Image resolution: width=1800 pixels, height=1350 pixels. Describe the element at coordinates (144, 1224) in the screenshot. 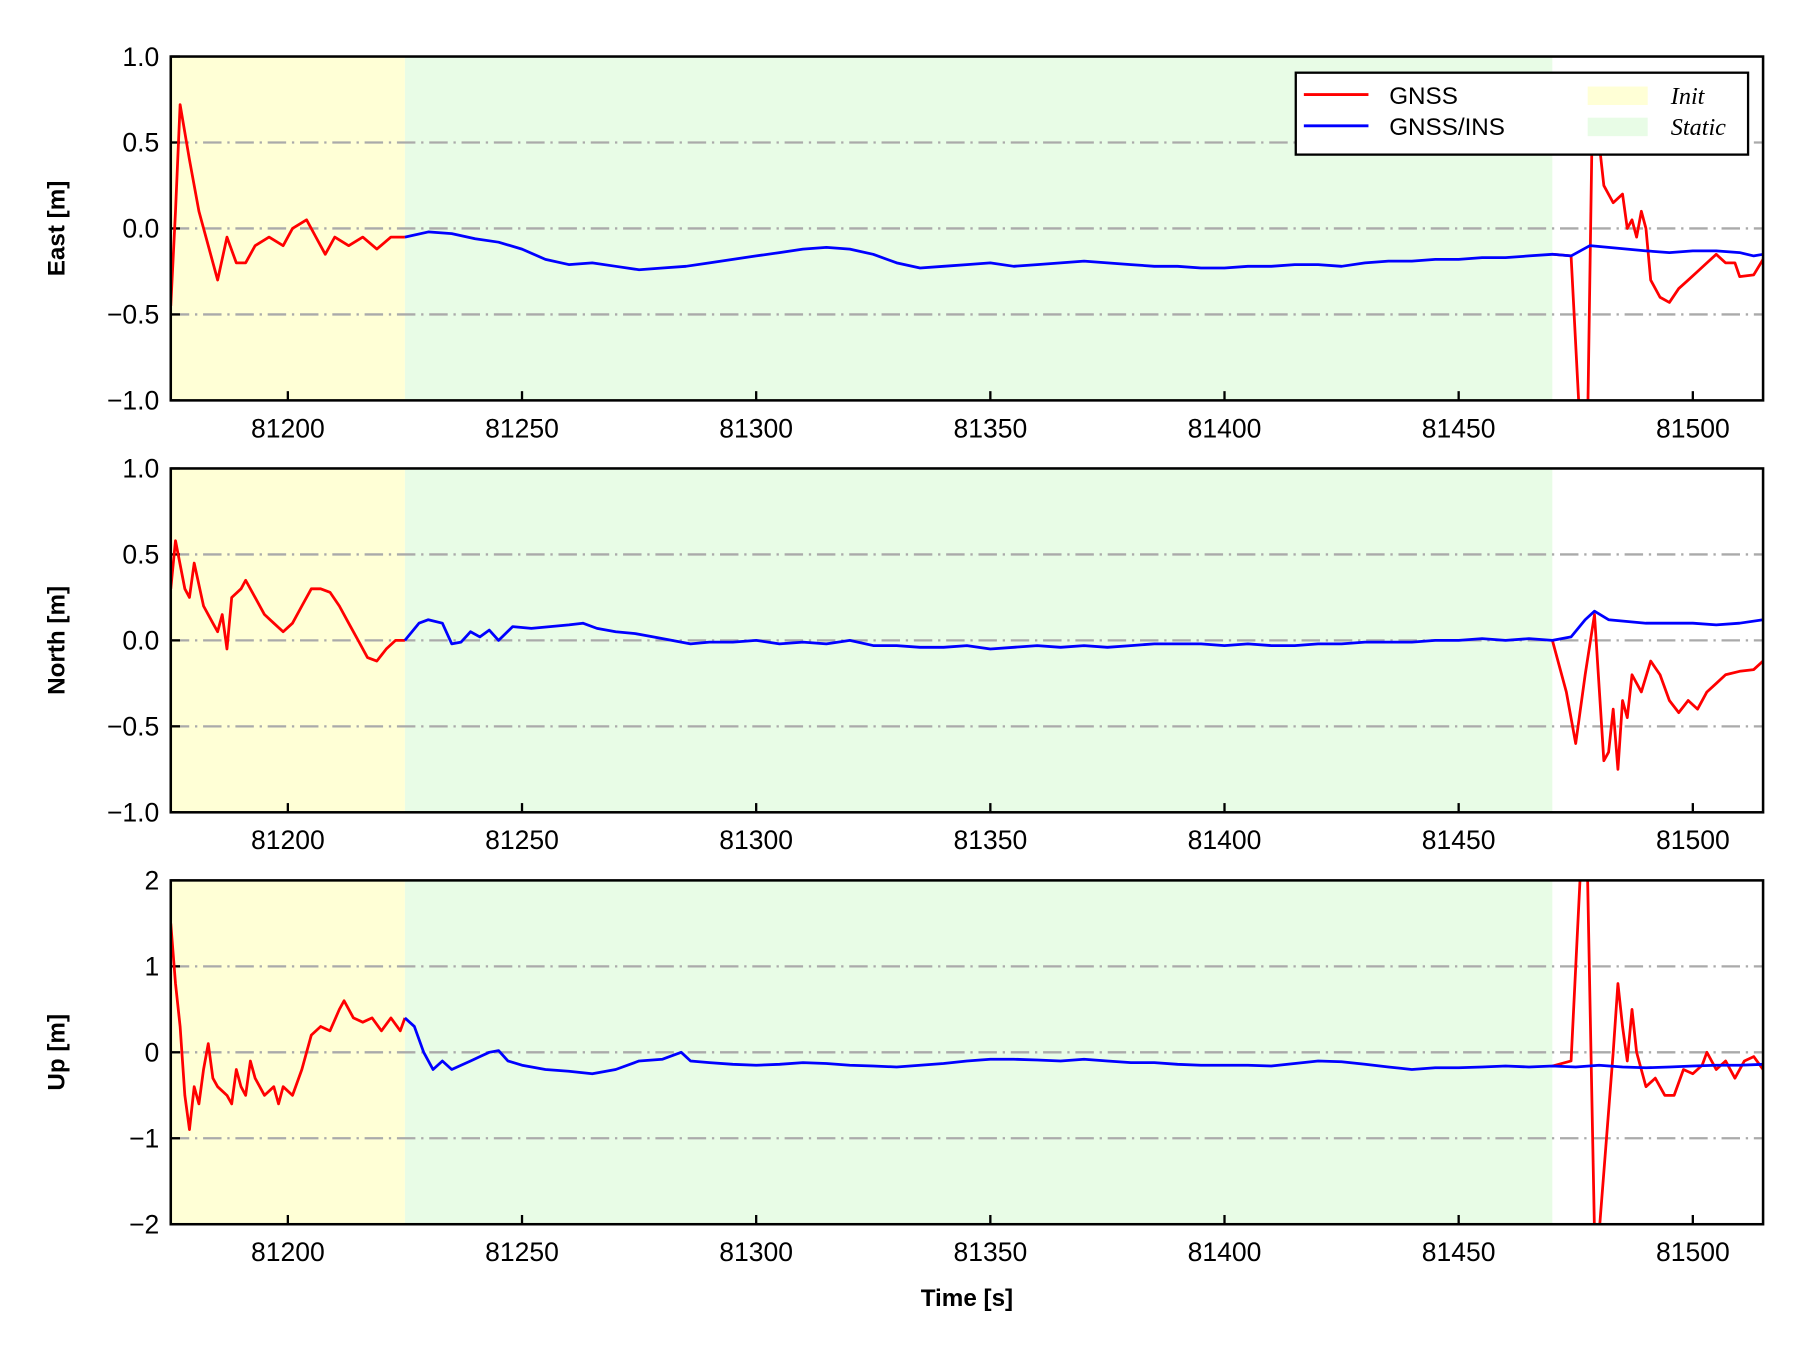

I see `y-tick-label: −2` at that location.